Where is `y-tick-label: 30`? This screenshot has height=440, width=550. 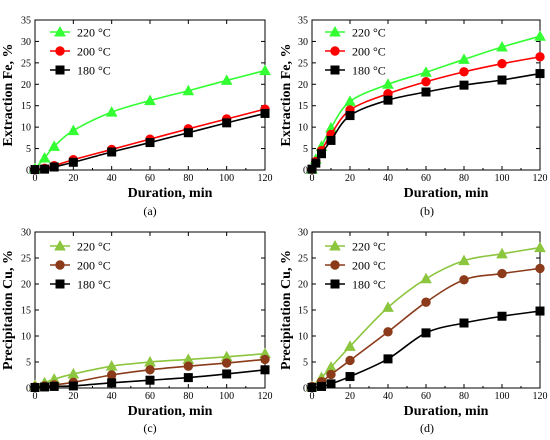
y-tick-label: 30 is located at coordinates (26, 233).